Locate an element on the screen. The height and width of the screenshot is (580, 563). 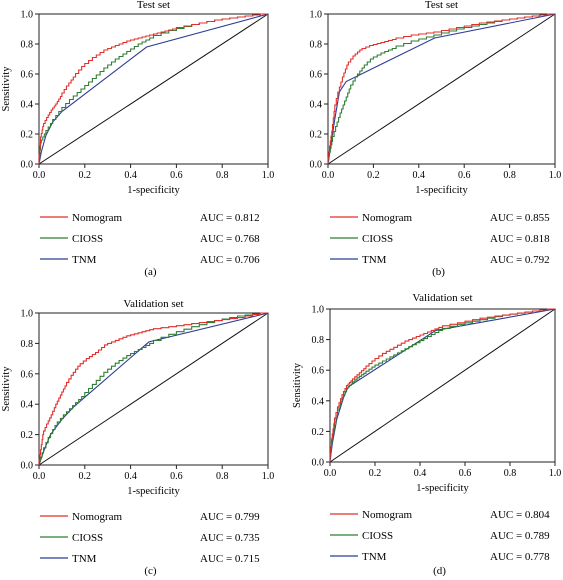
panel-label: (d) is located at coordinates (439, 571).